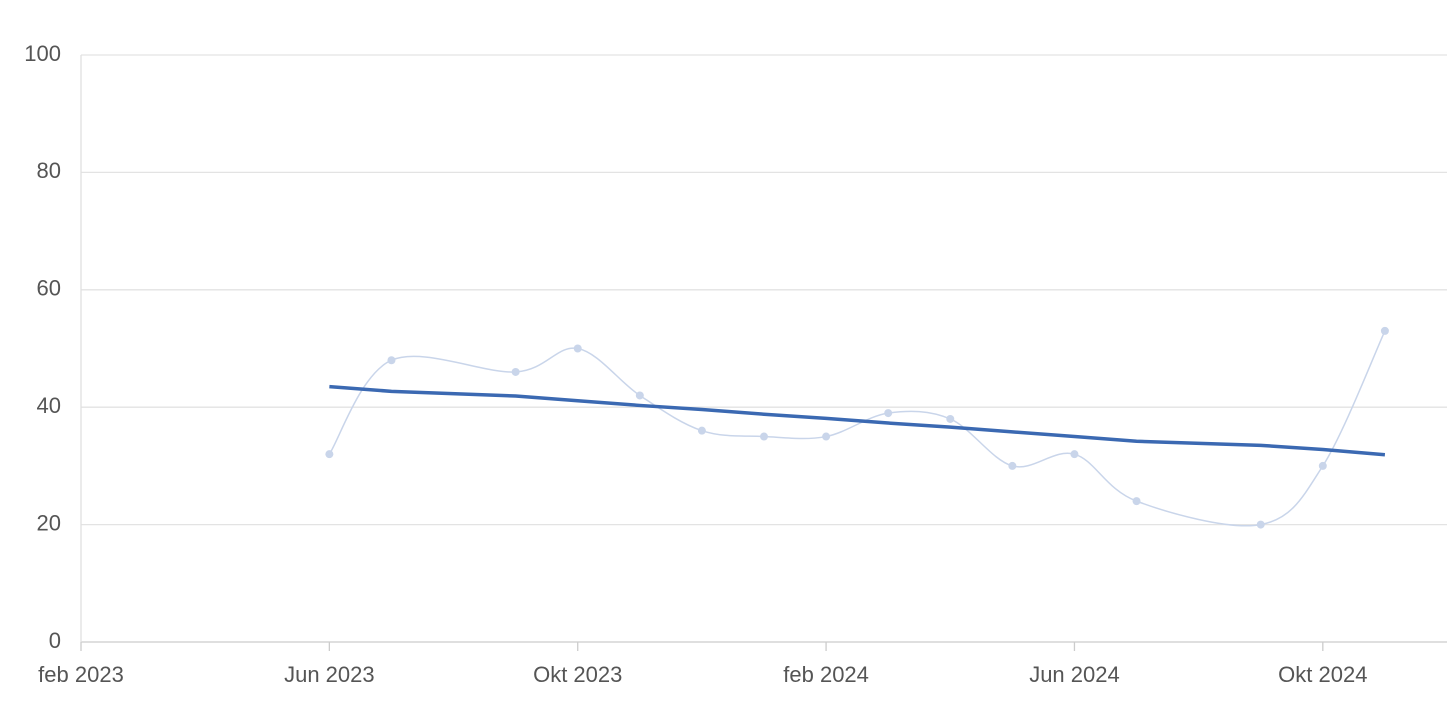 The width and height of the screenshot is (1447, 720). Describe the element at coordinates (857, 420) in the screenshot. I see `trend-line` at that location.